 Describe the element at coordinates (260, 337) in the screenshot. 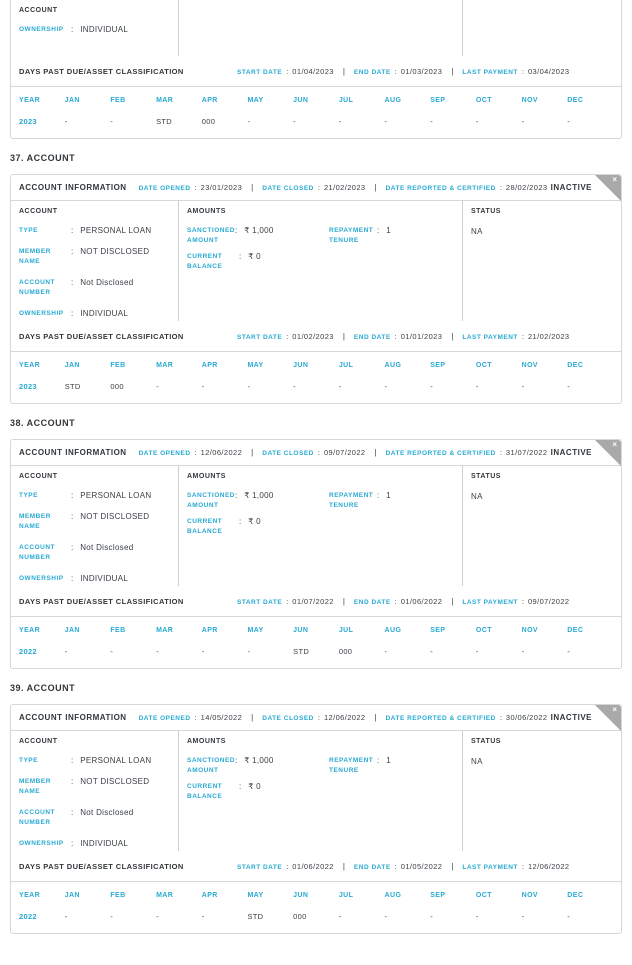

I see `start-date-label: START DATE` at that location.